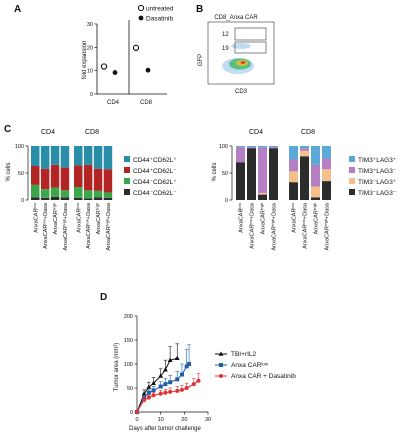 This screenshot has width=404, height=445. Describe the element at coordinates (241, 92) in the screenshot. I see `panel-b-x-axis-label: CD3` at that location.